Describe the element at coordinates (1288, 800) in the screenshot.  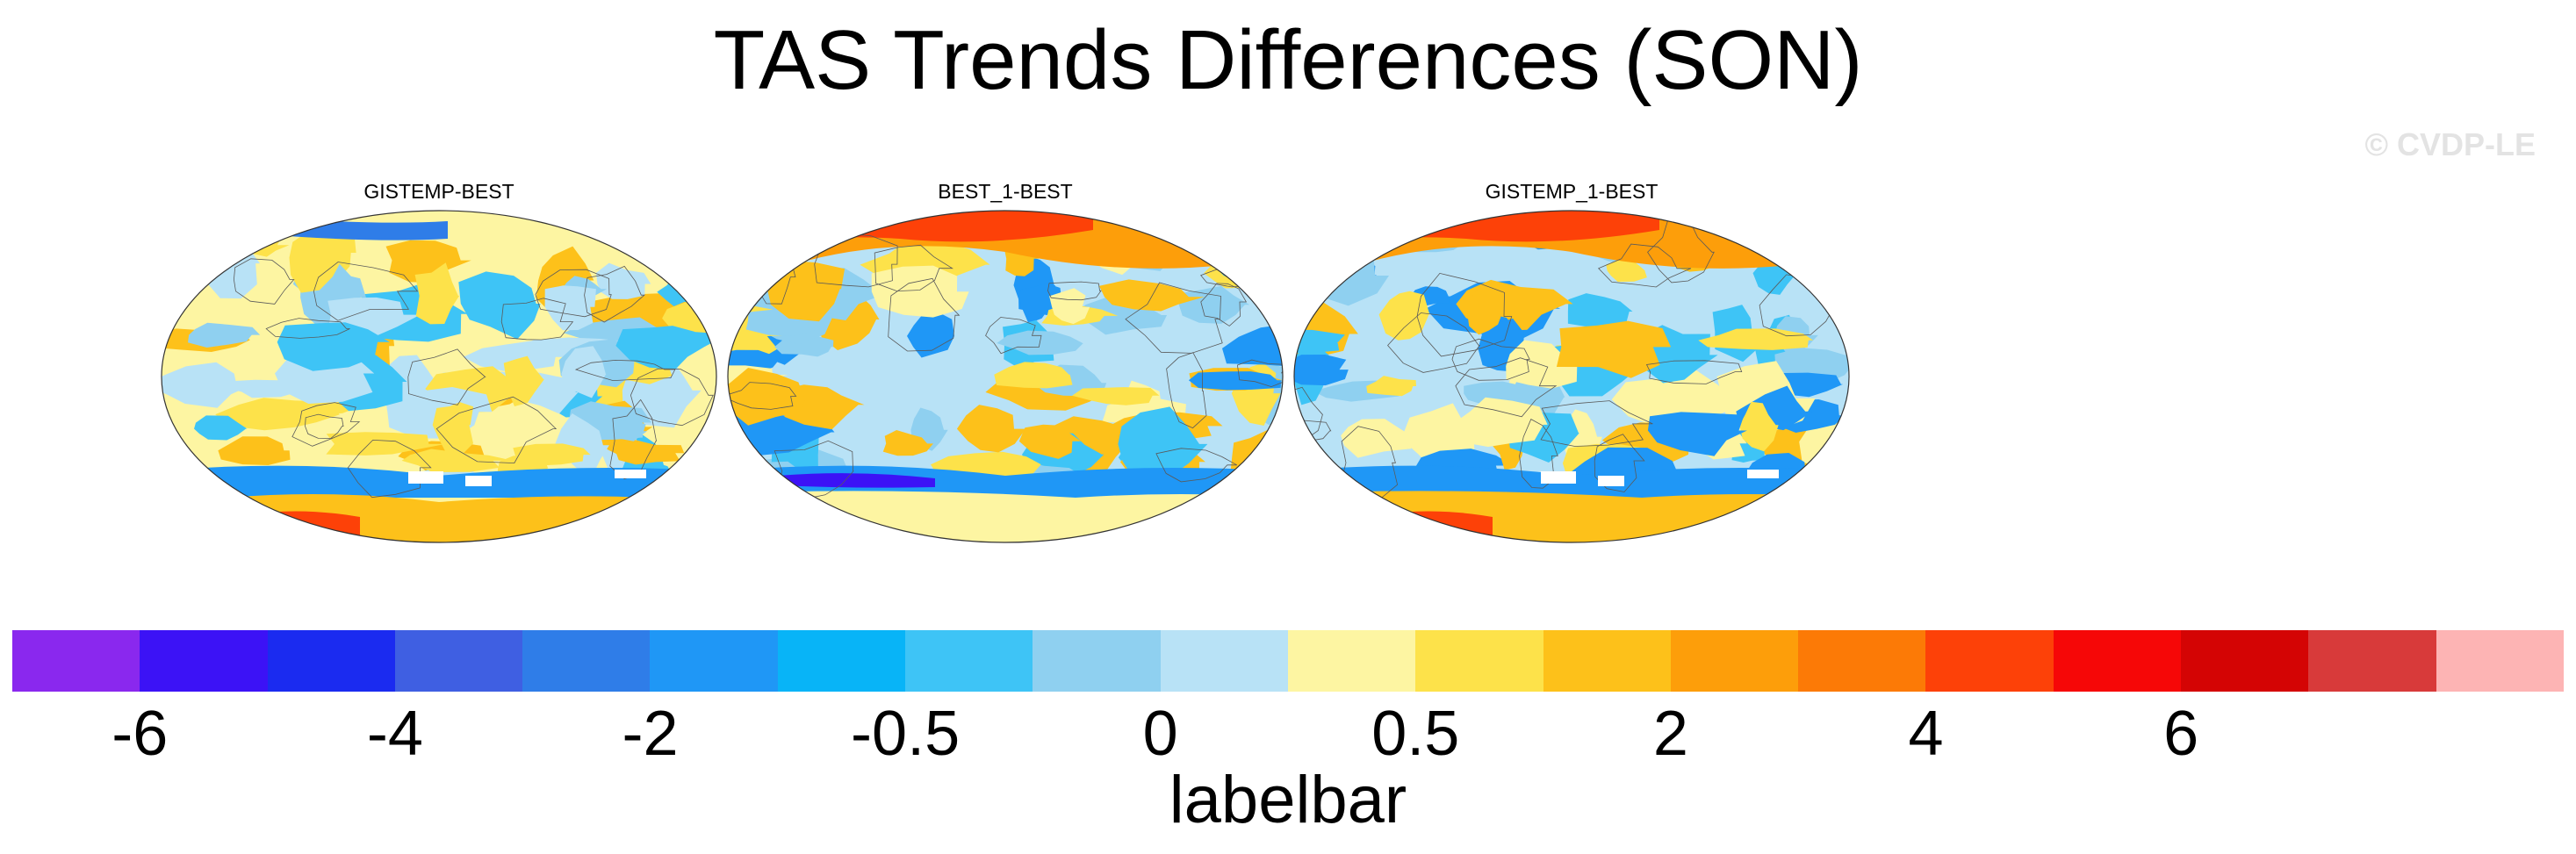
I see `labelbar-title: labelbar` at that location.